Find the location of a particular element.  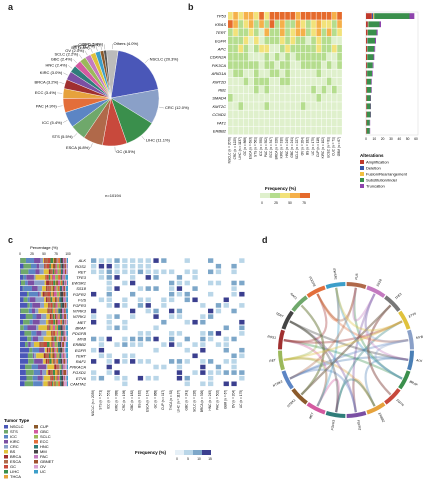

chord-gene-label: NTRK1 is located at coordinates (291, 403).